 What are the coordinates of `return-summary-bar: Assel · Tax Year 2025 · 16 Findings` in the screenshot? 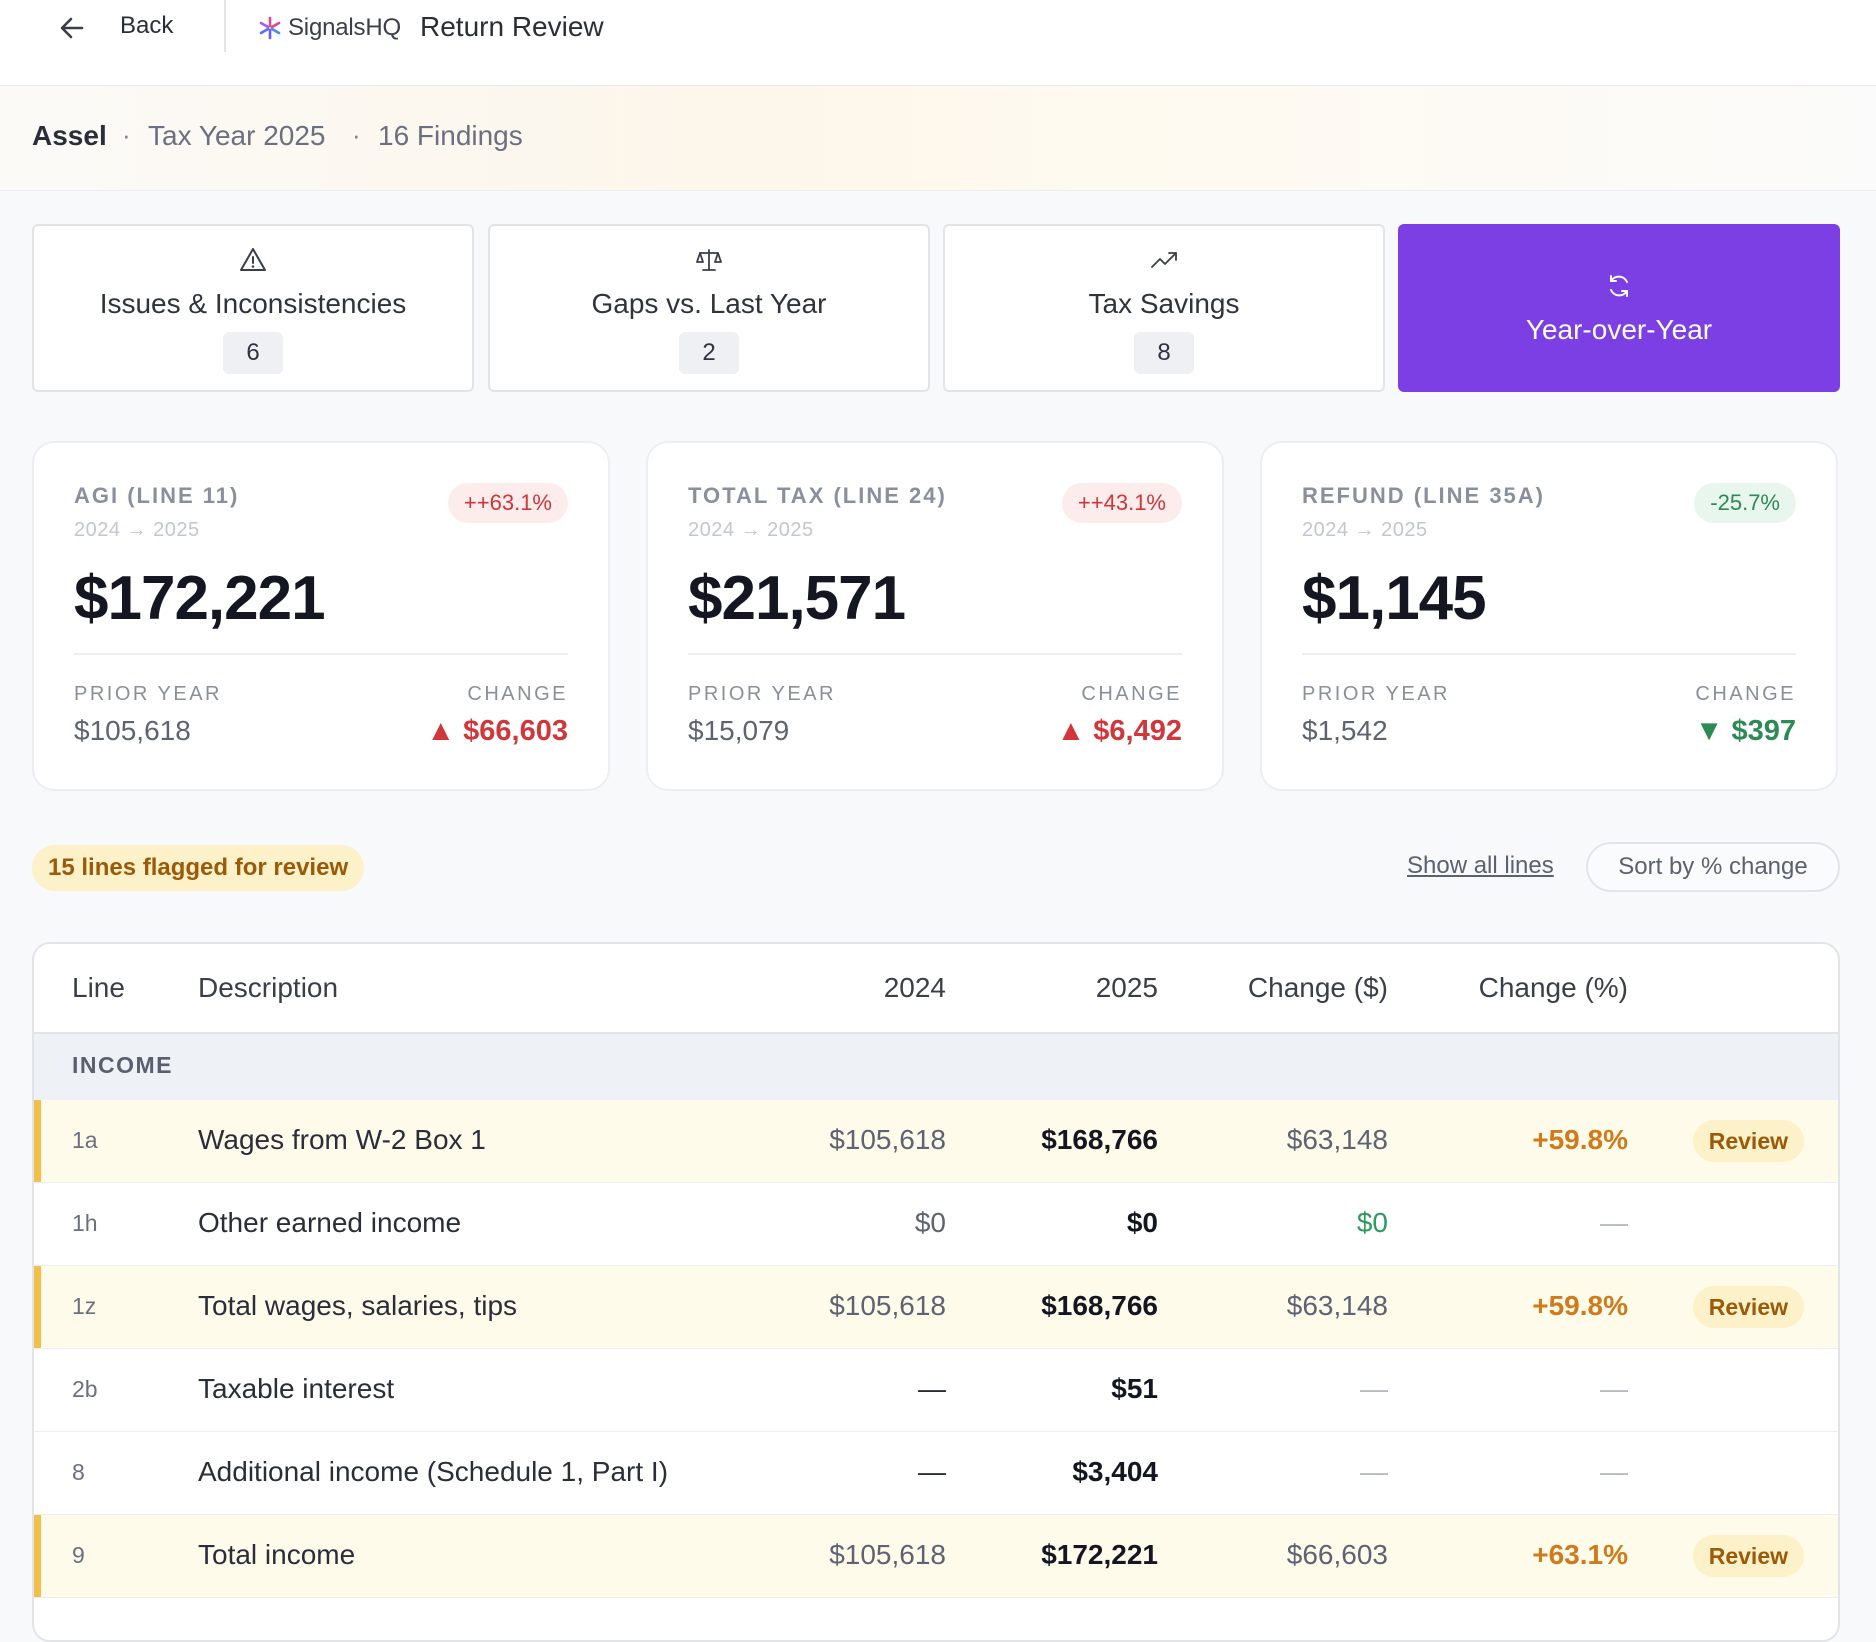 It's located at (938, 138).